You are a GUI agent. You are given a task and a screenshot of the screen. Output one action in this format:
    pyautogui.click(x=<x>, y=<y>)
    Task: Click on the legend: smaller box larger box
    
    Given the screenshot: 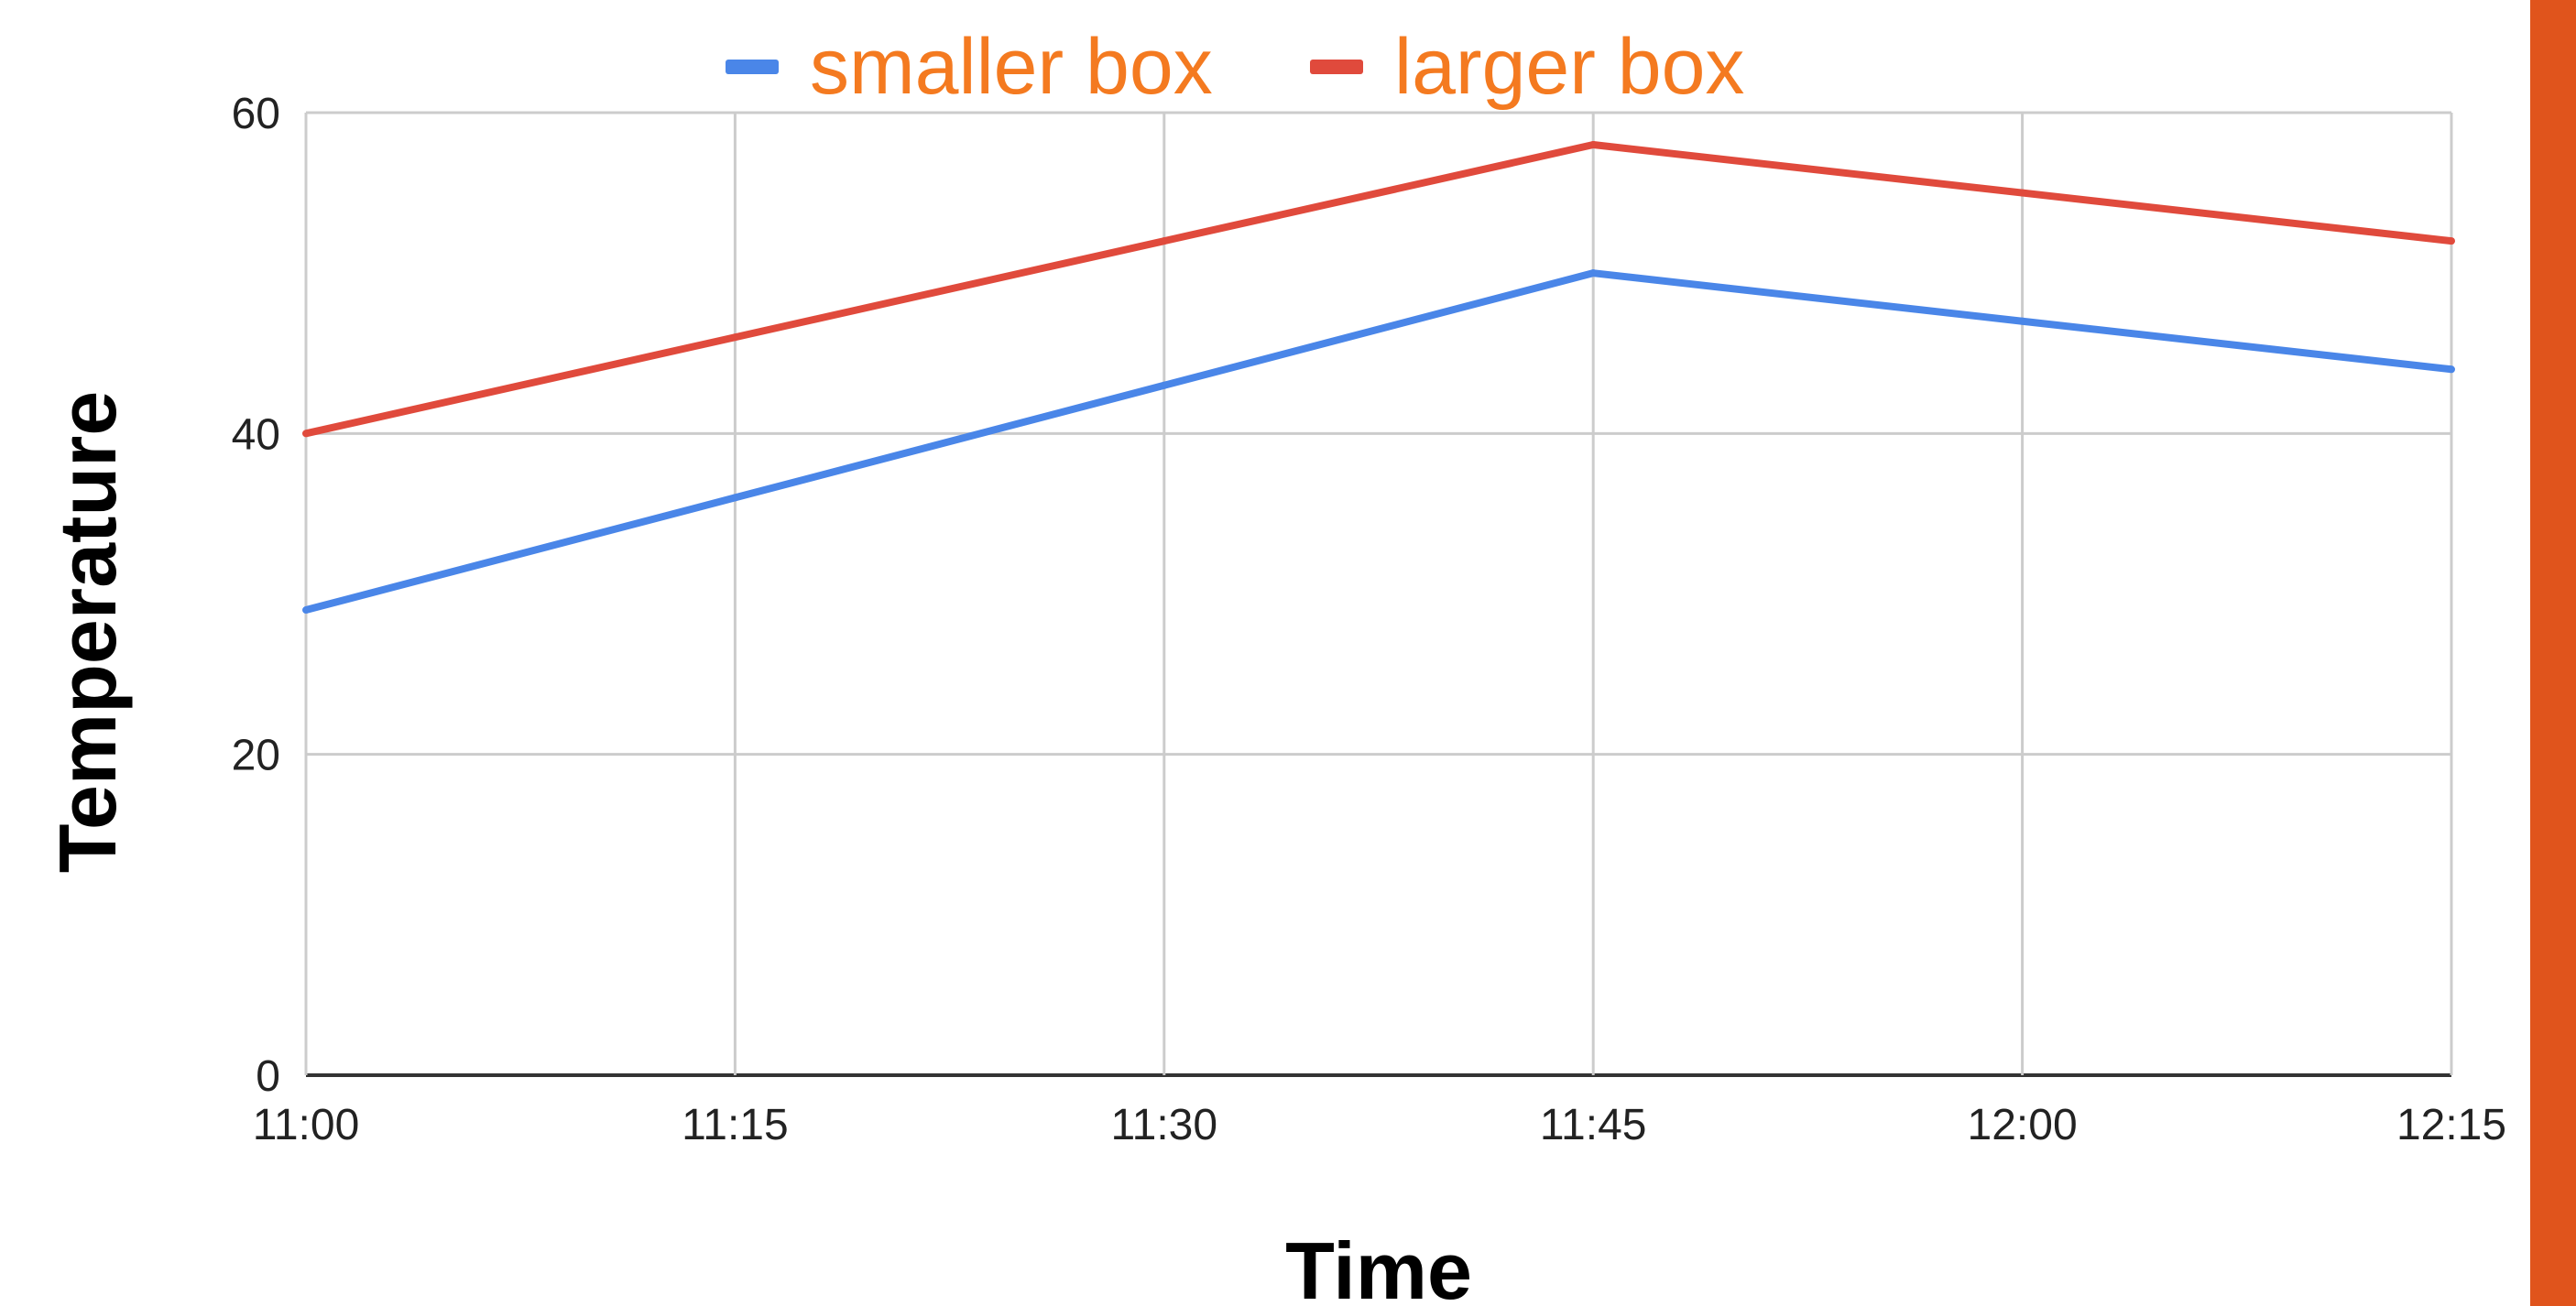 What is the action you would take?
    pyautogui.click(x=1235, y=67)
    